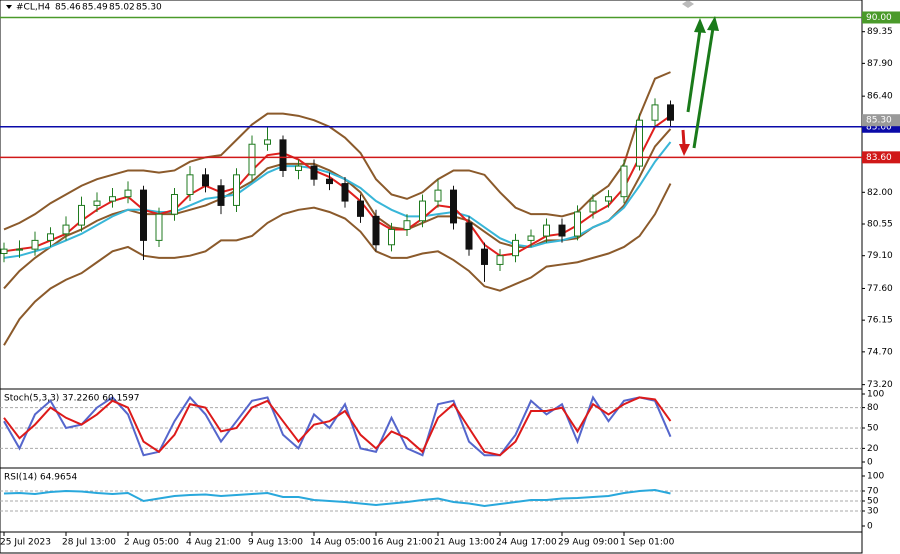 The image size is (900, 554). I want to click on y-tick-label: 77.60, so click(880, 289).